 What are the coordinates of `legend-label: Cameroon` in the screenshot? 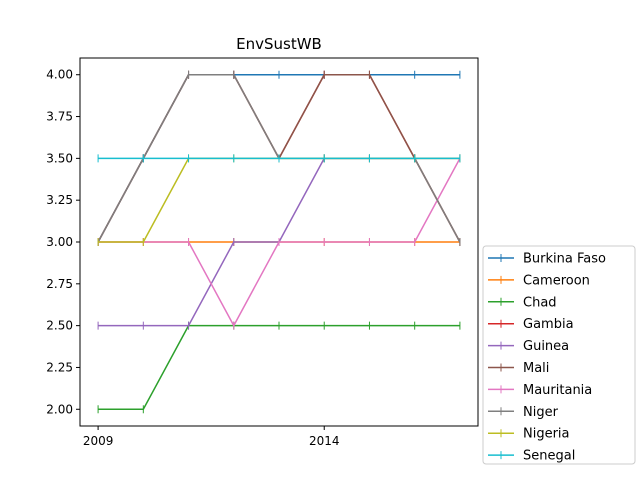 It's located at (556, 280).